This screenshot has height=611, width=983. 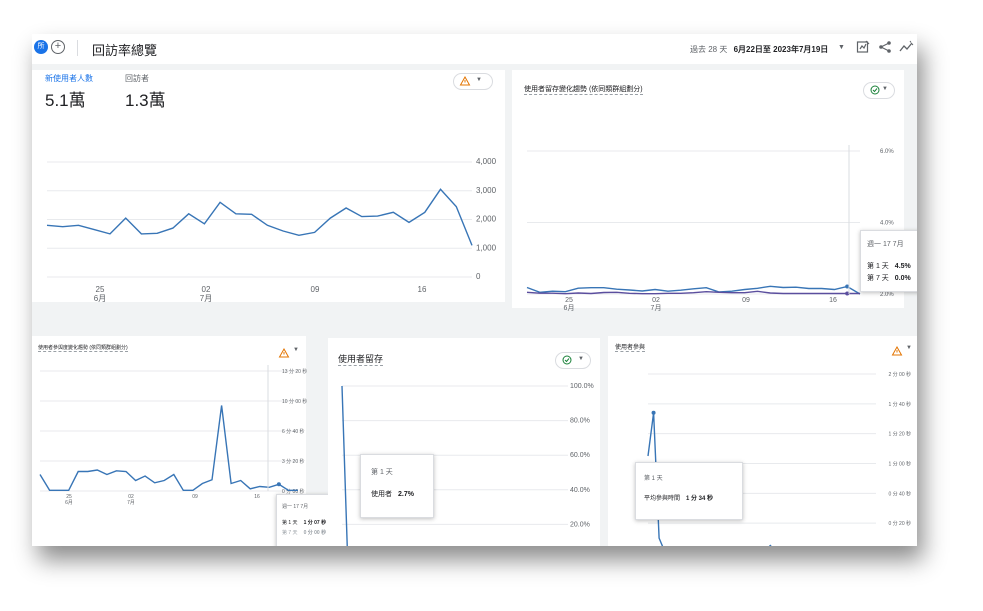 What do you see at coordinates (689, 491) in the screenshot?
I see `engagement-tooltip: 第 1 天 平均參與時間 1 分 34 秒` at bounding box center [689, 491].